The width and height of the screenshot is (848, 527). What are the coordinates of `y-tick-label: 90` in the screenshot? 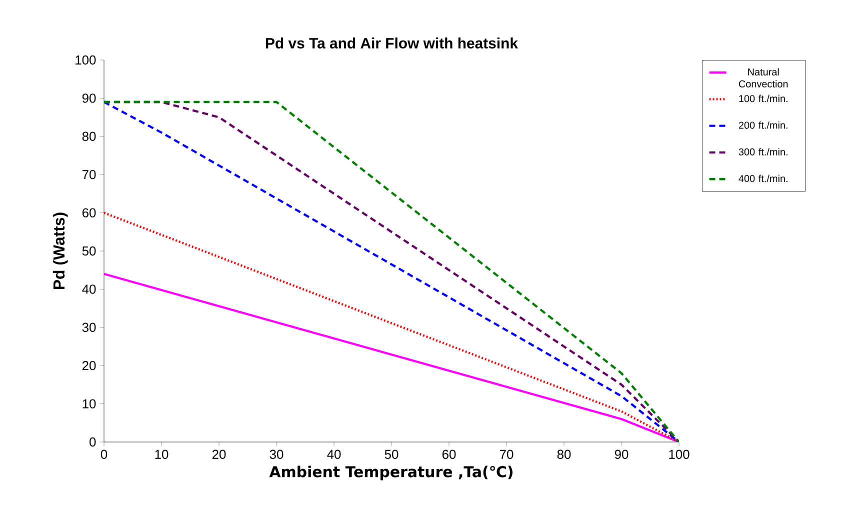 It's located at (89, 98).